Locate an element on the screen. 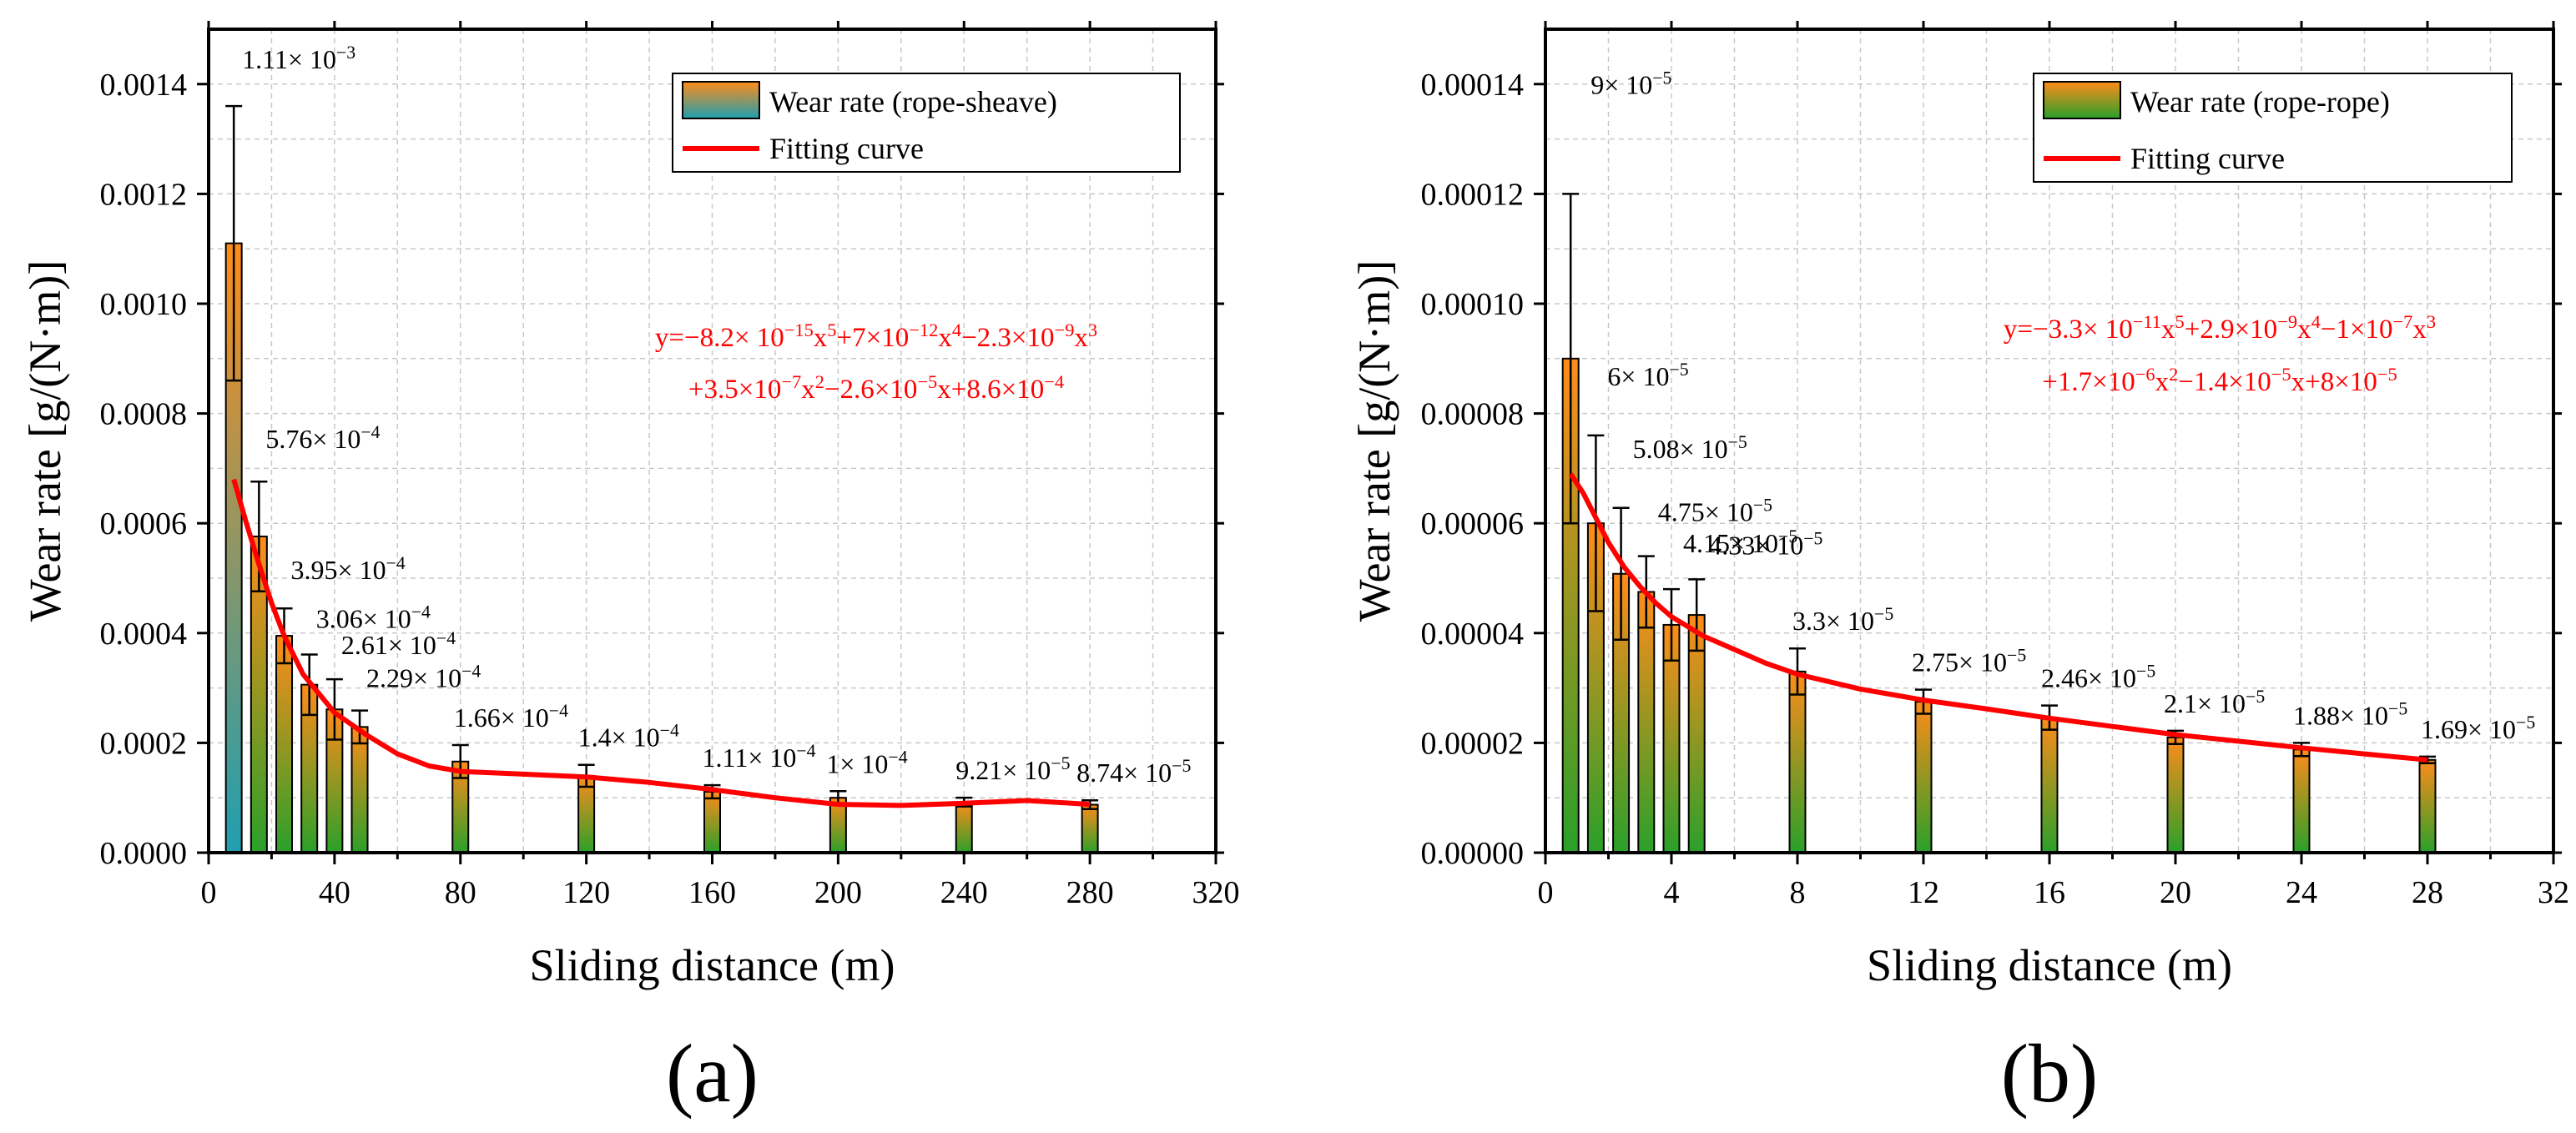 The width and height of the screenshot is (2576, 1133). y-tick-label: 0.00012 is located at coordinates (1473, 194).